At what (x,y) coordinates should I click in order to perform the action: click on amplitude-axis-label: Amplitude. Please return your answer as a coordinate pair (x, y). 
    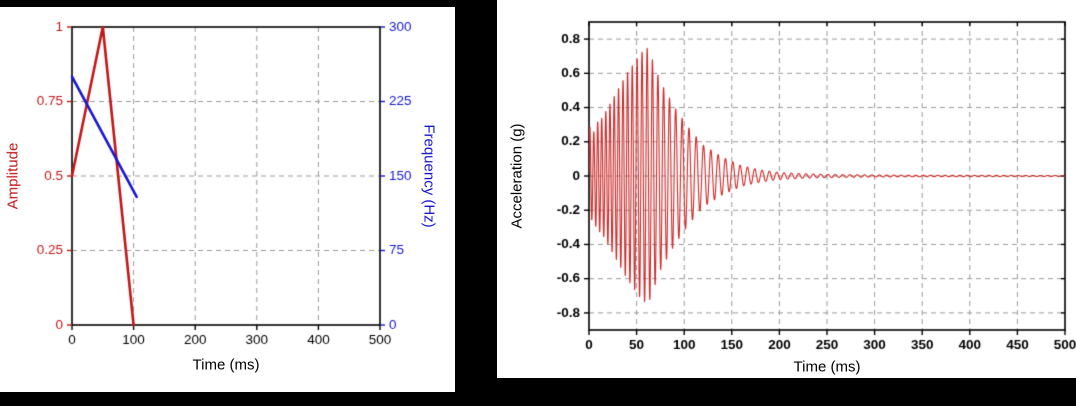
    Looking at the image, I should click on (13, 176).